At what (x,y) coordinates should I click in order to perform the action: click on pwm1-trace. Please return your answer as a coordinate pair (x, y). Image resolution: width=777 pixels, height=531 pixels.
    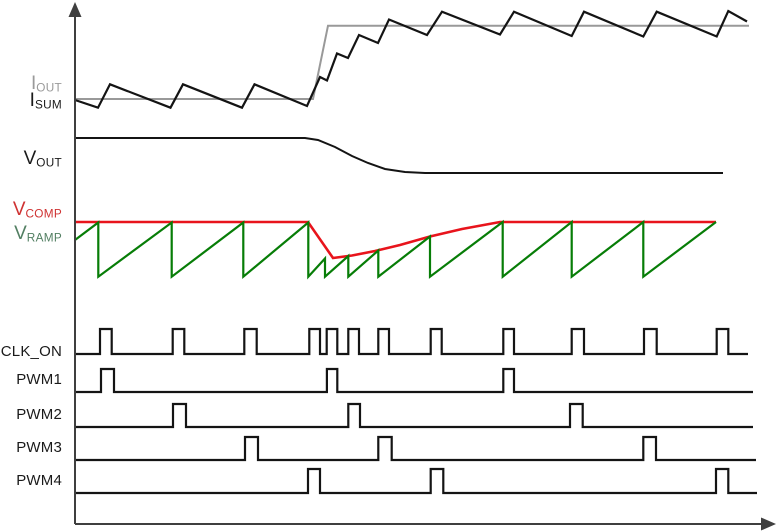
    Looking at the image, I should click on (414, 380).